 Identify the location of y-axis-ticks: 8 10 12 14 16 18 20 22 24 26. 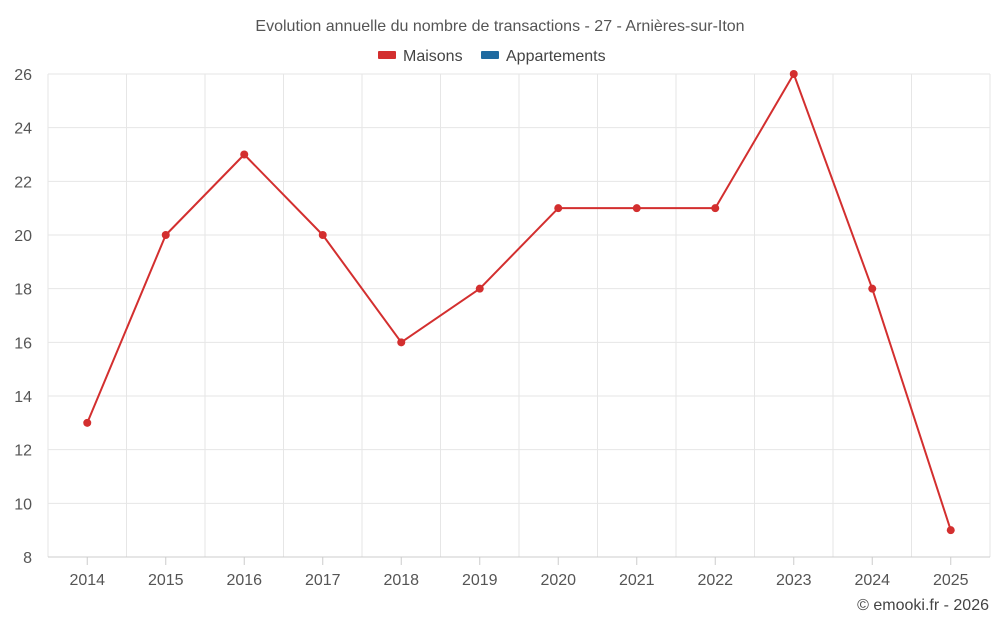
(23, 317).